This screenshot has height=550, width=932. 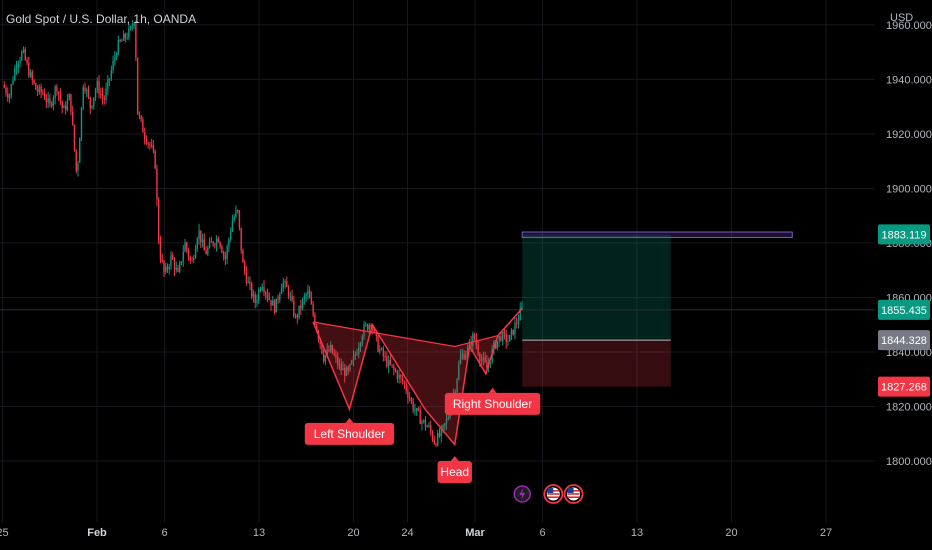 I want to click on pattern-label-text: Left Shoulder, so click(x=349, y=434).